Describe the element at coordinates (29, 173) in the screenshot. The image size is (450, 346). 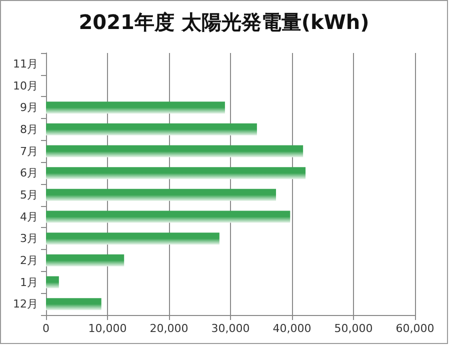
I see `y-tick-label: 6月` at that location.